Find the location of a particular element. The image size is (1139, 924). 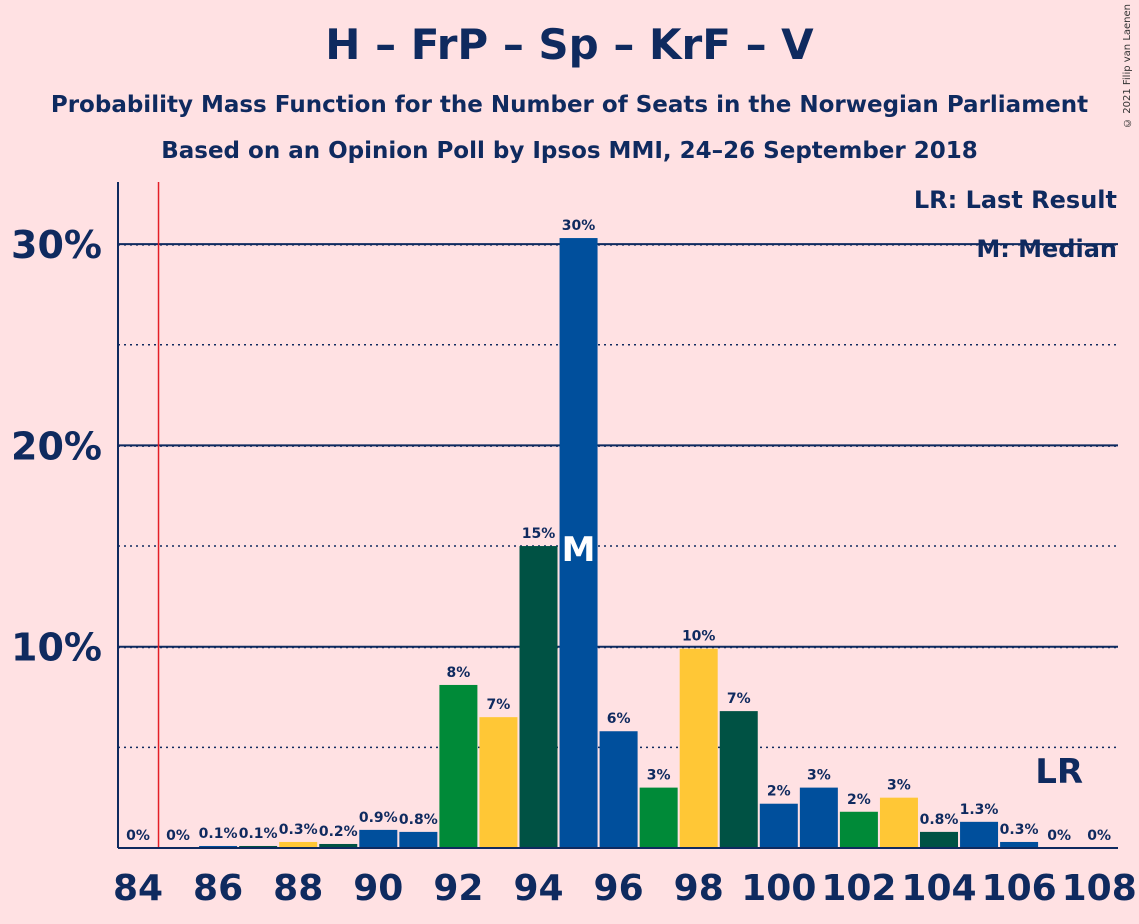

x-tick-label: 108 is located at coordinates (1099, 888).